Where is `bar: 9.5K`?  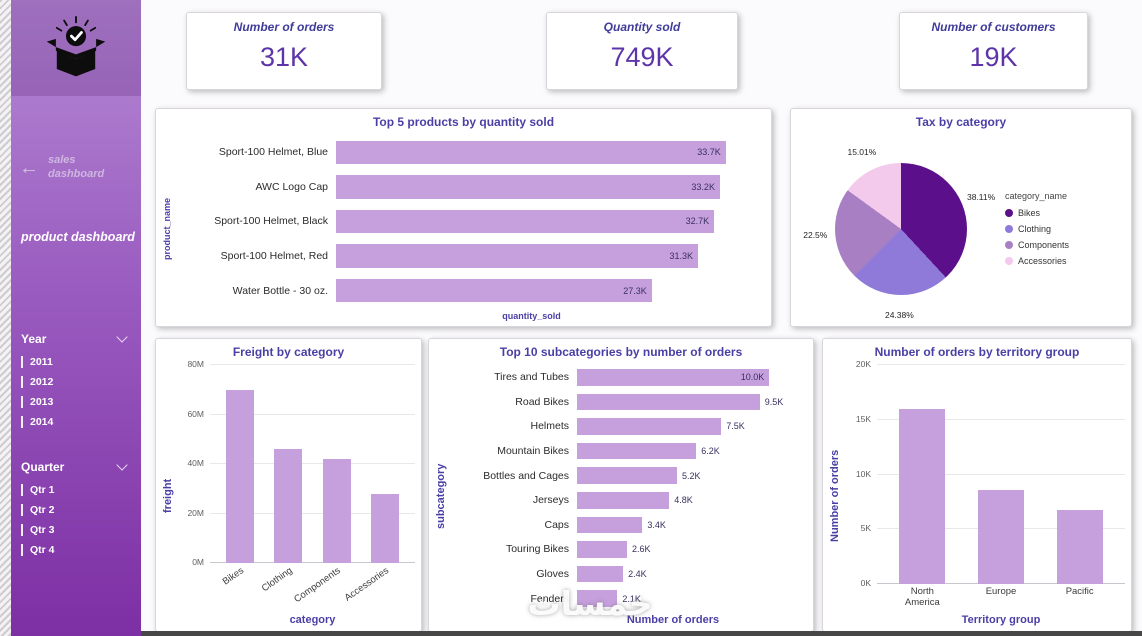
bar: 9.5K is located at coordinates (680, 402).